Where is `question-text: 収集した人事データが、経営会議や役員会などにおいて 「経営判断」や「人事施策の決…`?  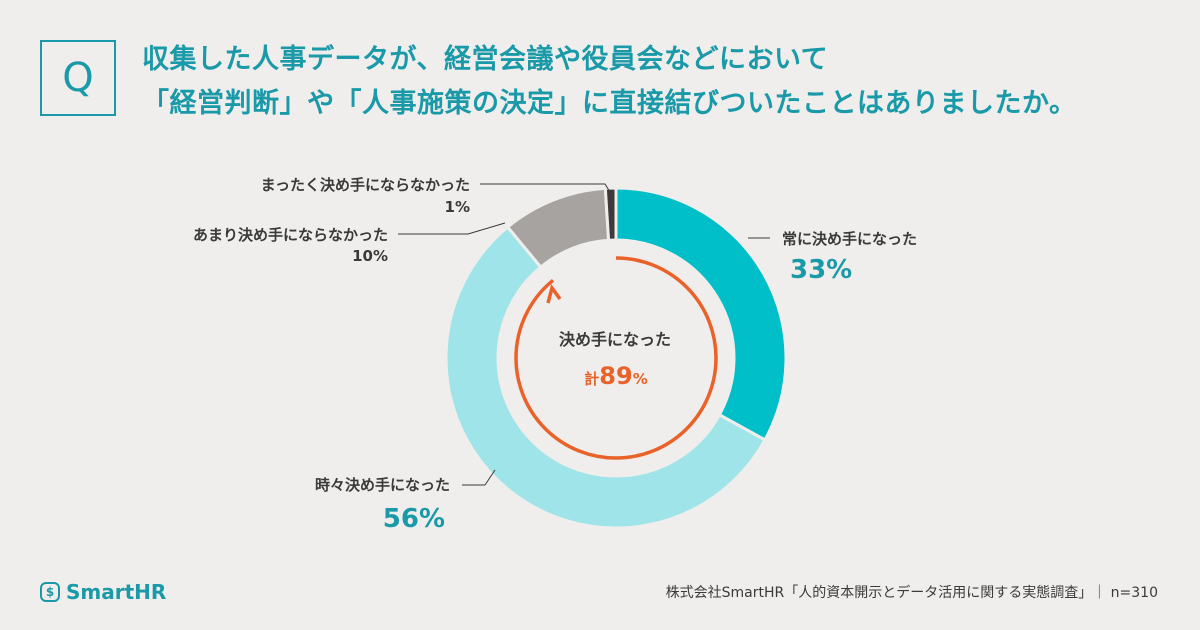
question-text: 収集した人事データが、経営会議や役員会などにおいて 「経営判断」や「人事施策の決… is located at coordinates (652, 82).